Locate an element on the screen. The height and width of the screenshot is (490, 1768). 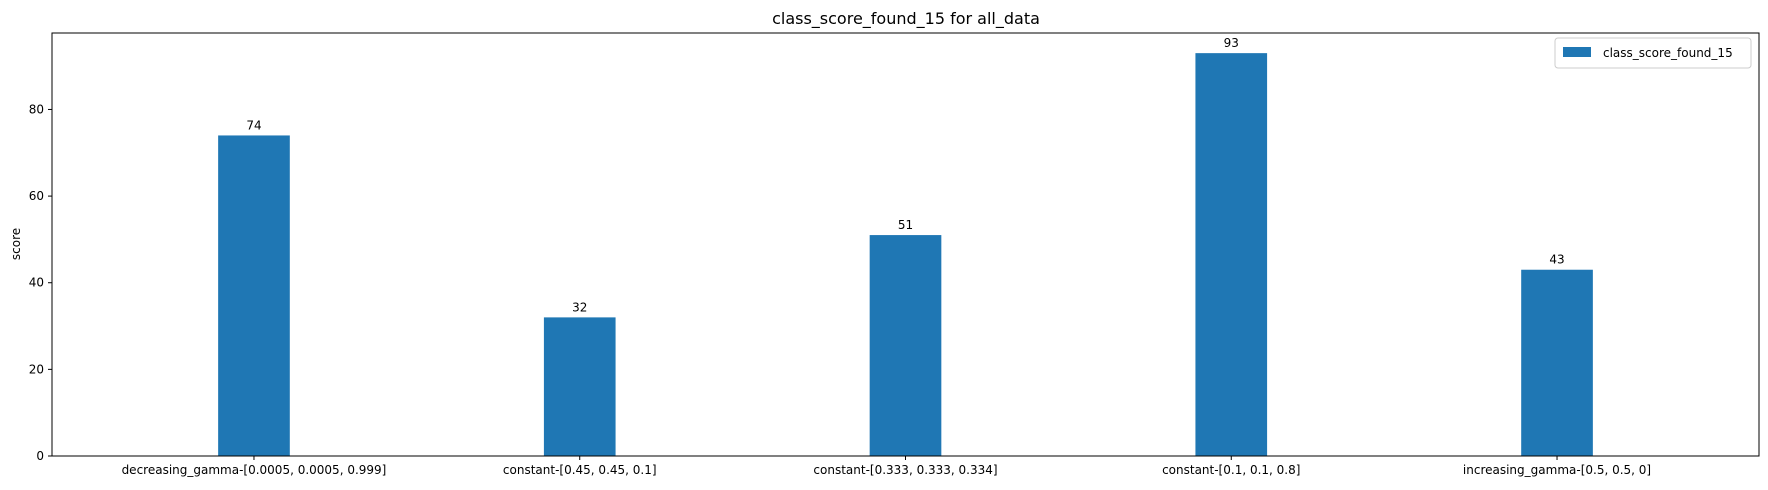
y-tick-label: 20 is located at coordinates (36, 369).